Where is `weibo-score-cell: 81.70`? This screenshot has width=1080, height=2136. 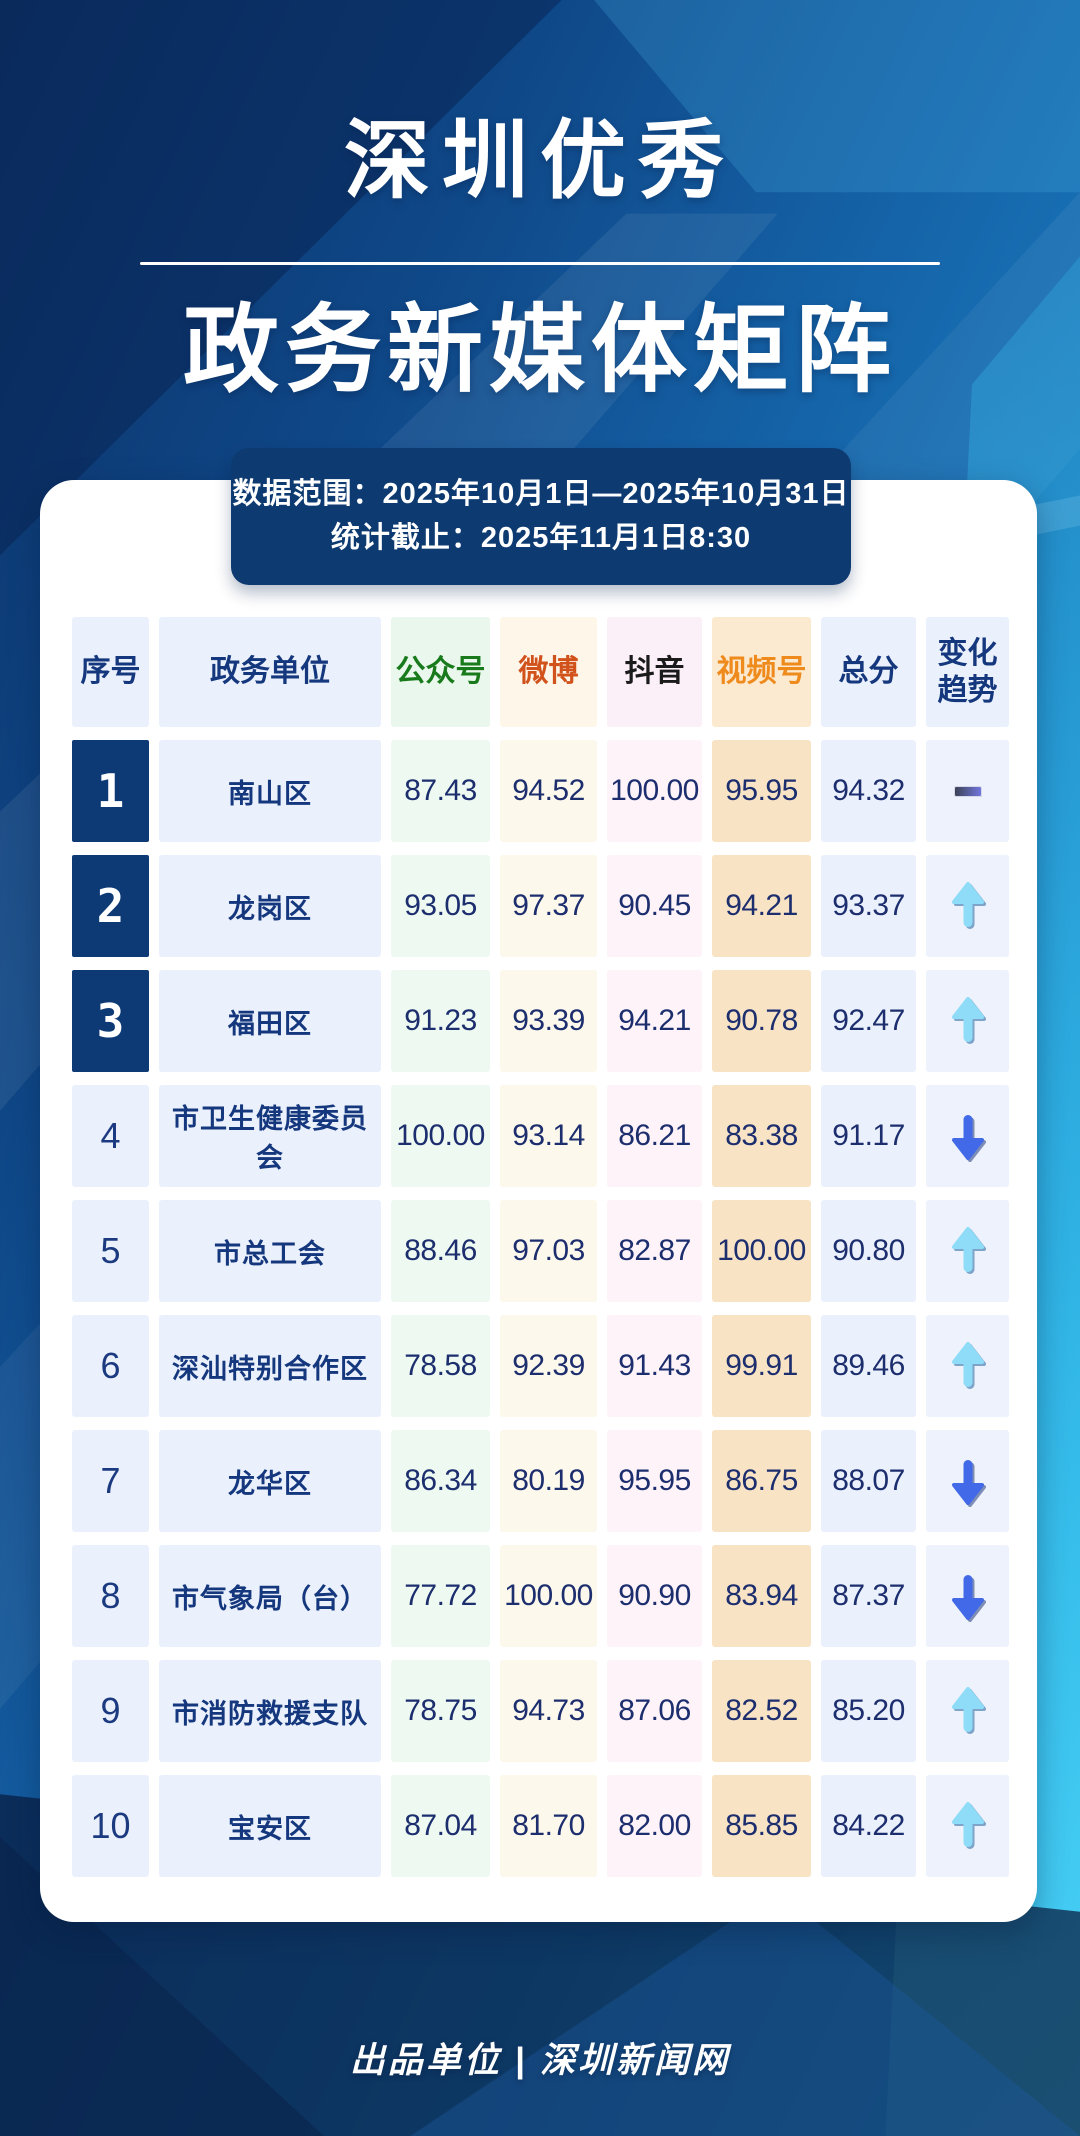 weibo-score-cell: 81.70 is located at coordinates (548, 1826).